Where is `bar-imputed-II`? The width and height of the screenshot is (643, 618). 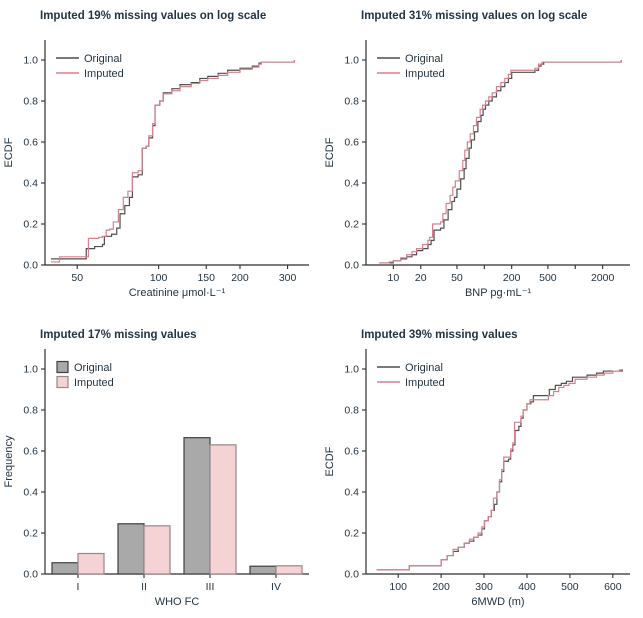
bar-imputed-II is located at coordinates (157, 550).